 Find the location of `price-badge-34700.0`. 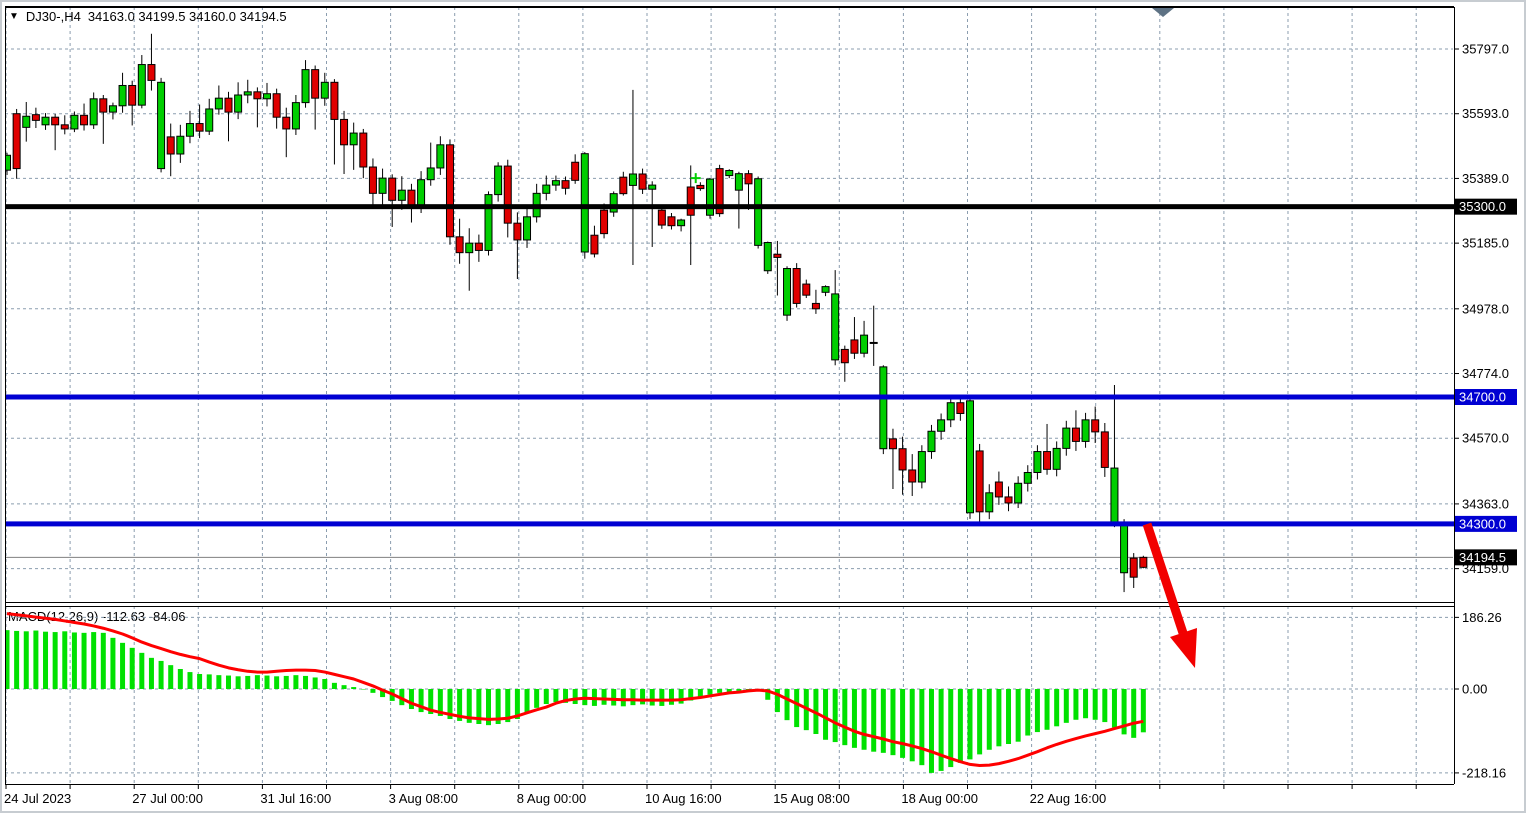

price-badge-34700.0 is located at coordinates (1486, 396).